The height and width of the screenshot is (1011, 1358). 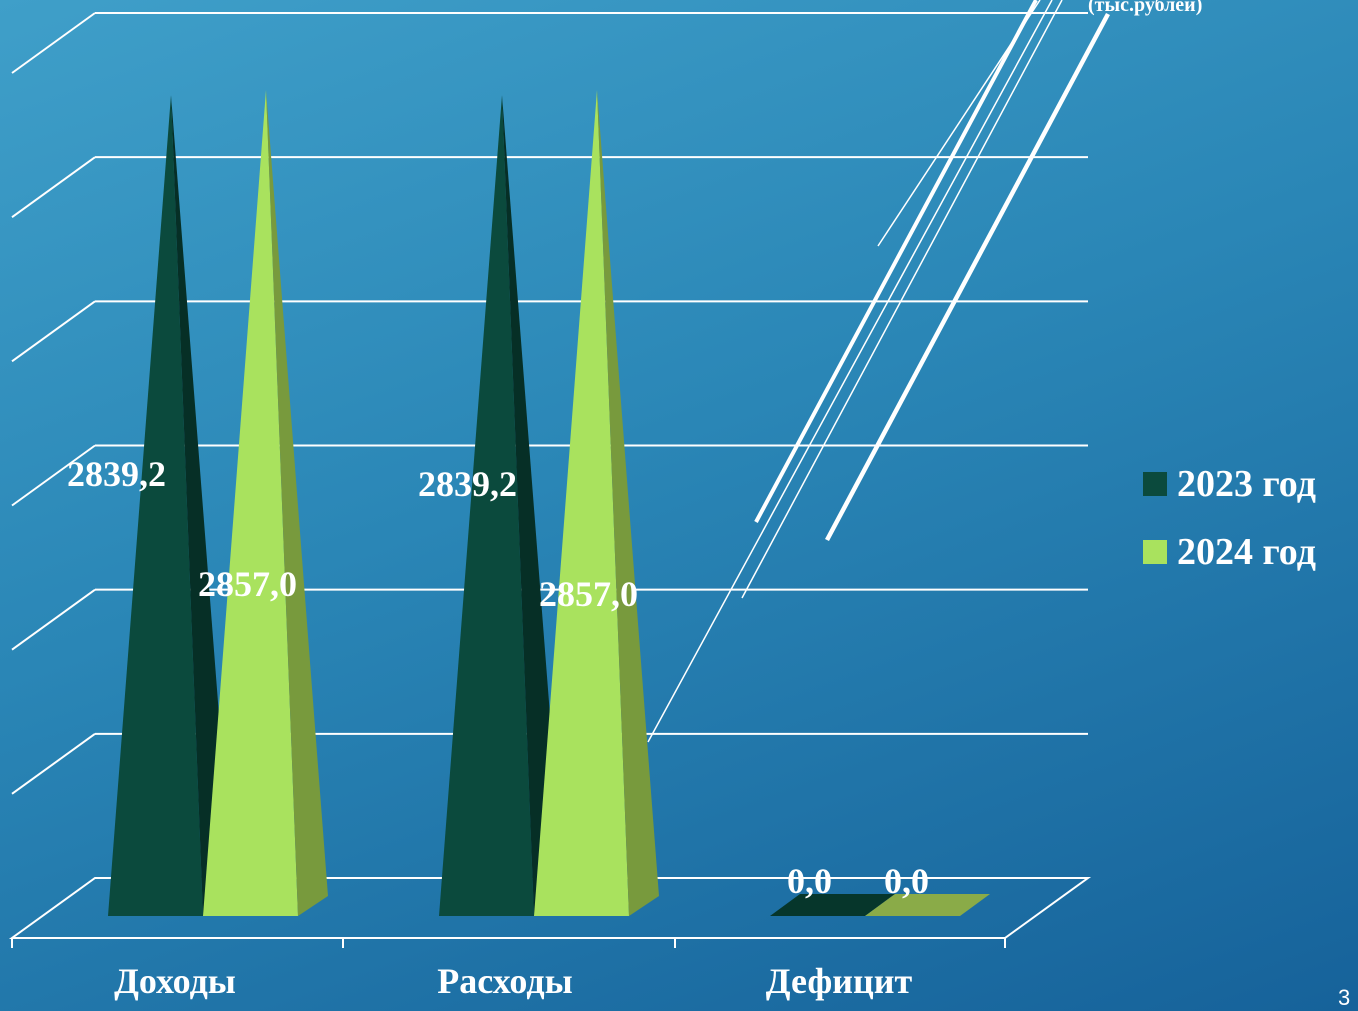 I want to click on legend-item-2024: 2024 год, so click(x=1229, y=552).